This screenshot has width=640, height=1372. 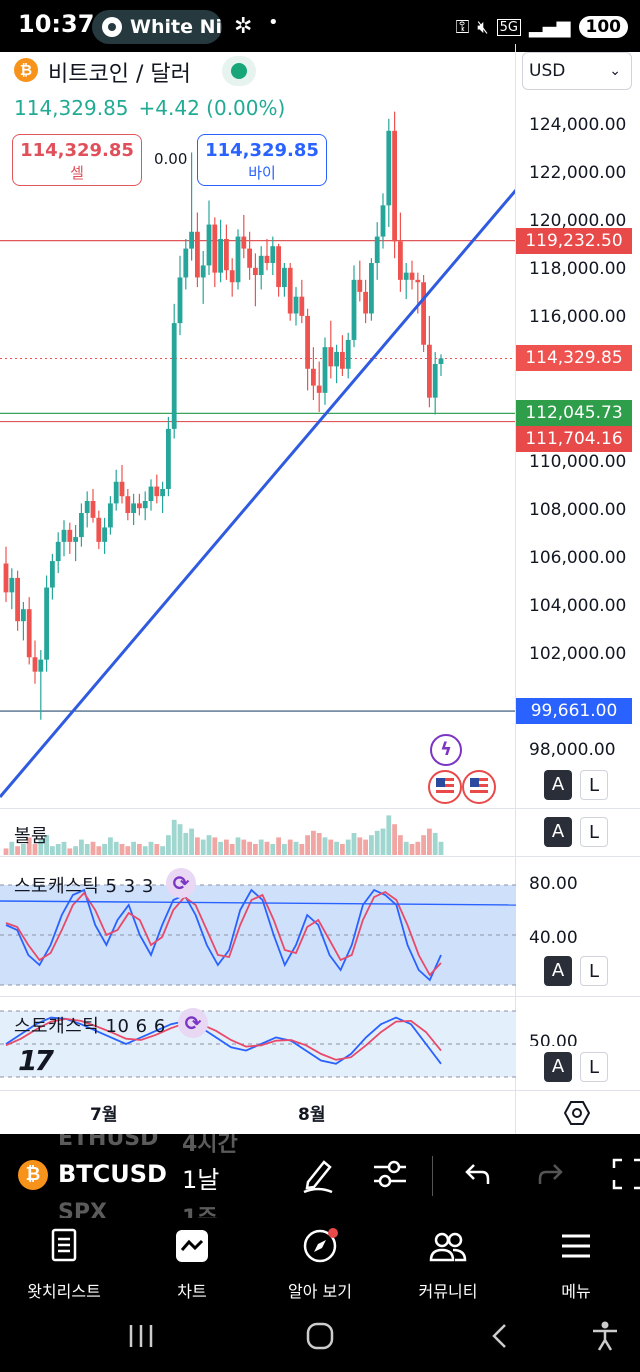 I want to click on network-label: 5G, so click(x=508, y=27).